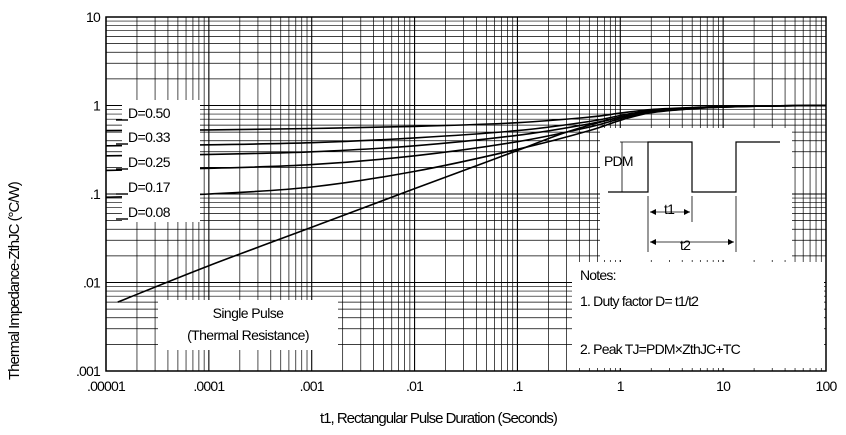 The height and width of the screenshot is (435, 846). I want to click on x-tick-label: 100, so click(827, 386).